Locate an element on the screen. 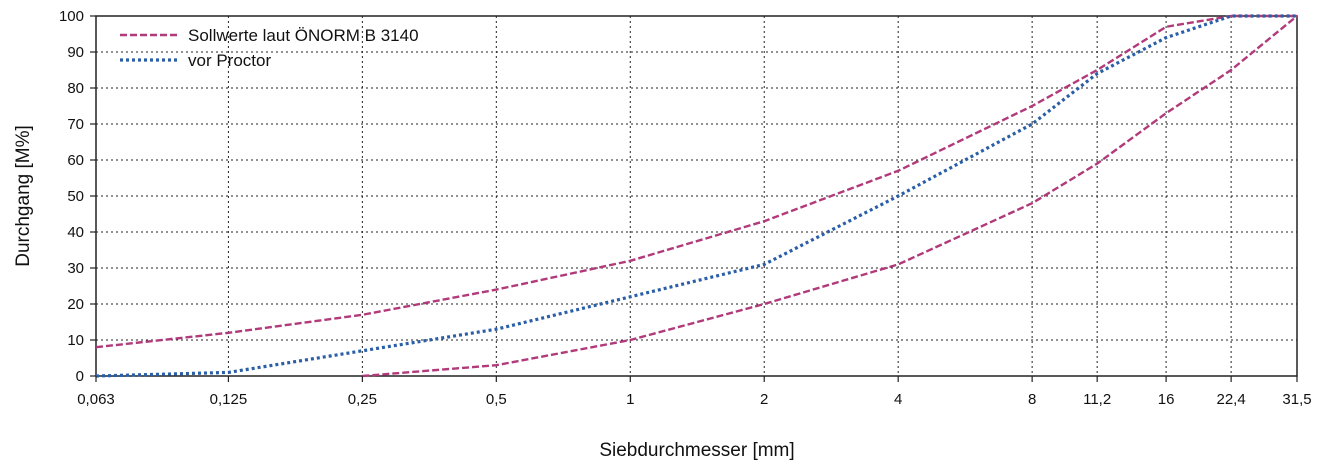  x-tick-label: 11,2 is located at coordinates (1097, 399).